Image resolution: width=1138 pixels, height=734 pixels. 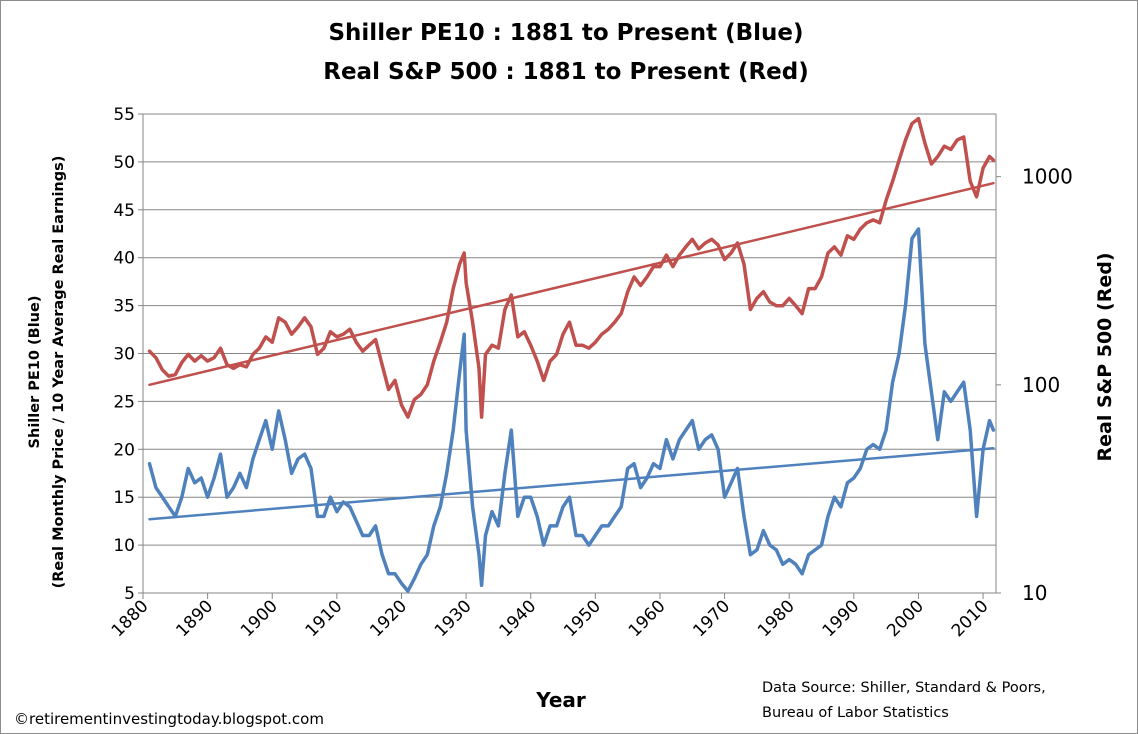 I want to click on x-tick-label-1970: 1970, so click(x=711, y=618).